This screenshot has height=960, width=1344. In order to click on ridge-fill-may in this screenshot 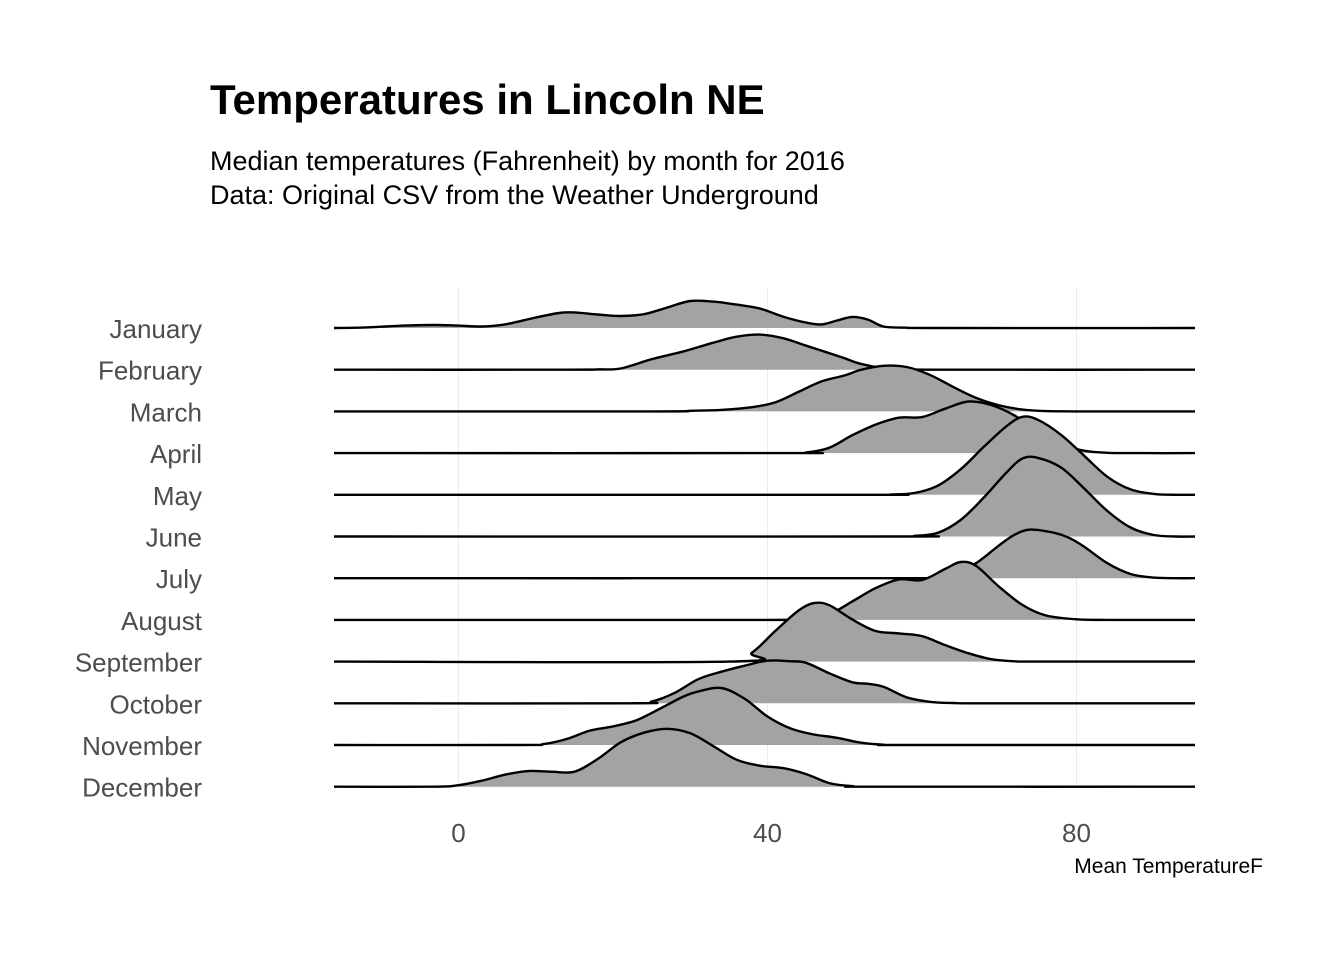, I will do `click(764, 455)`.